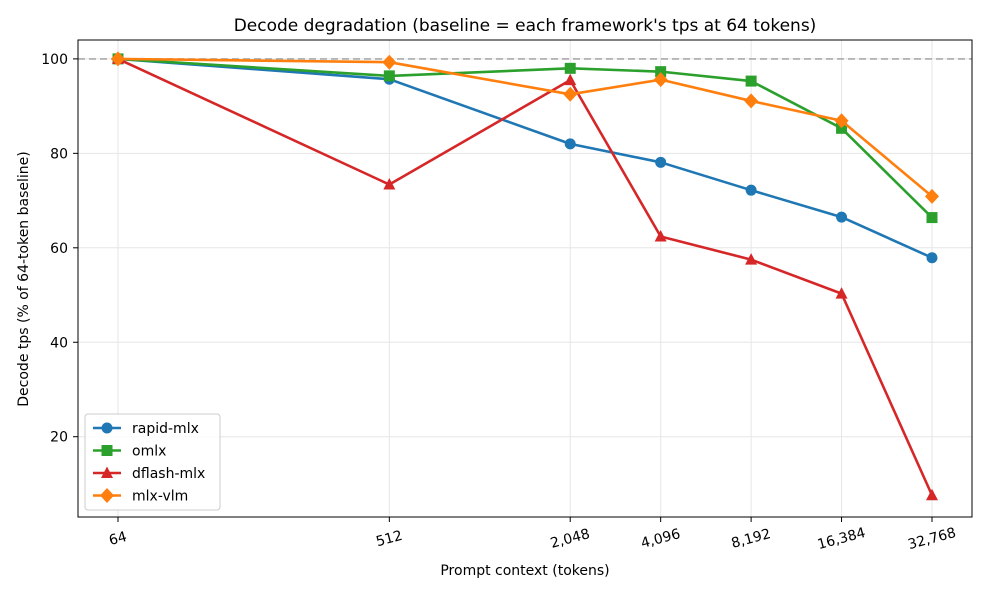  What do you see at coordinates (570, 539) in the screenshot?
I see `x-tick-label: 2,048` at bounding box center [570, 539].